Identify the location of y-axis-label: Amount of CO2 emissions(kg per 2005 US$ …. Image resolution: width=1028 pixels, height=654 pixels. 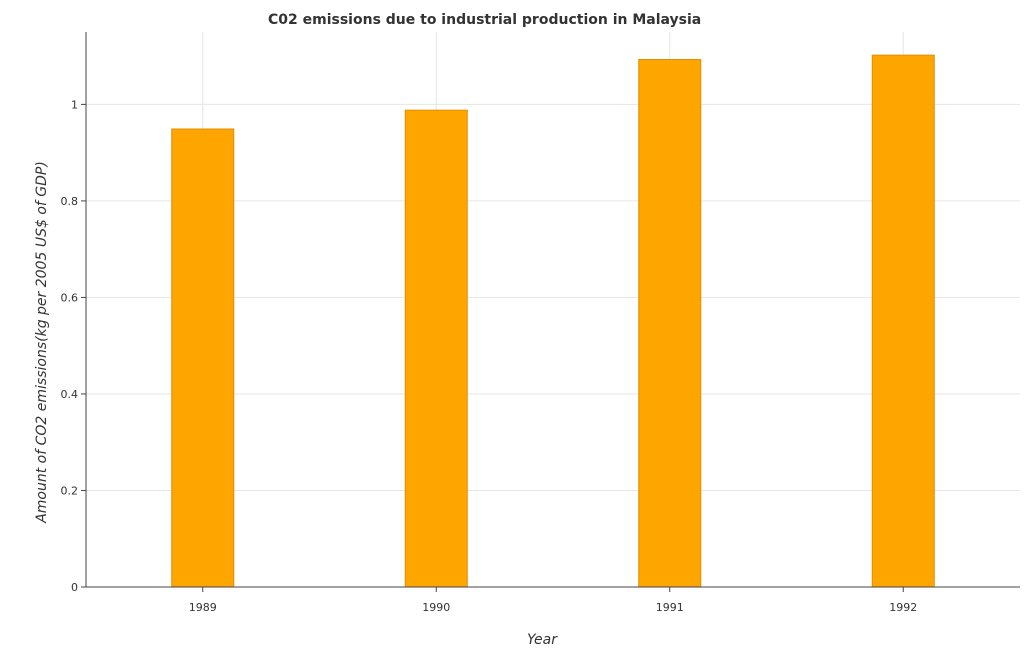
(42, 342).